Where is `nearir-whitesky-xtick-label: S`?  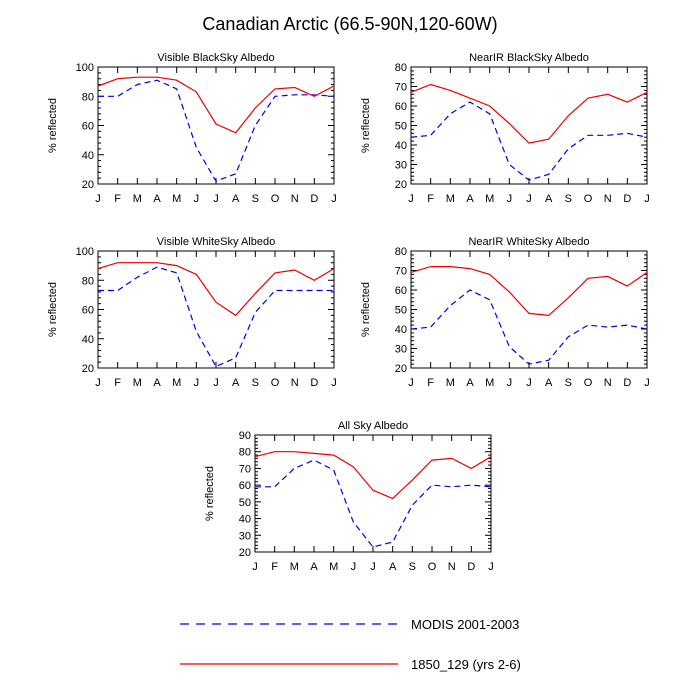 nearir-whitesky-xtick-label: S is located at coordinates (568, 383).